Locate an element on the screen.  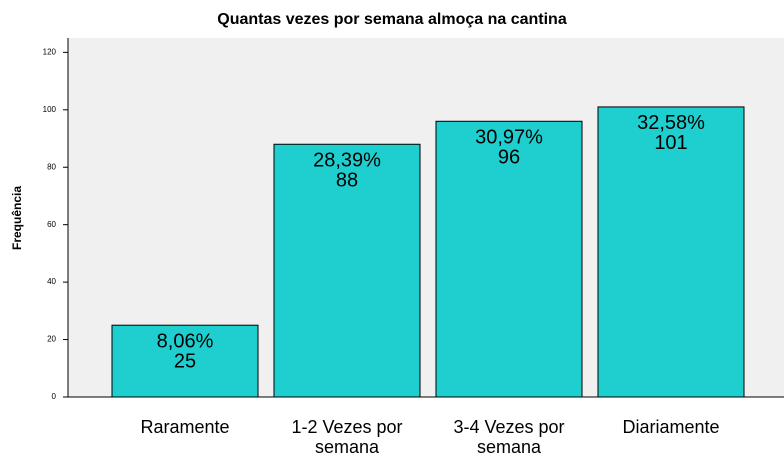
value-label: 96 is located at coordinates (509, 158).